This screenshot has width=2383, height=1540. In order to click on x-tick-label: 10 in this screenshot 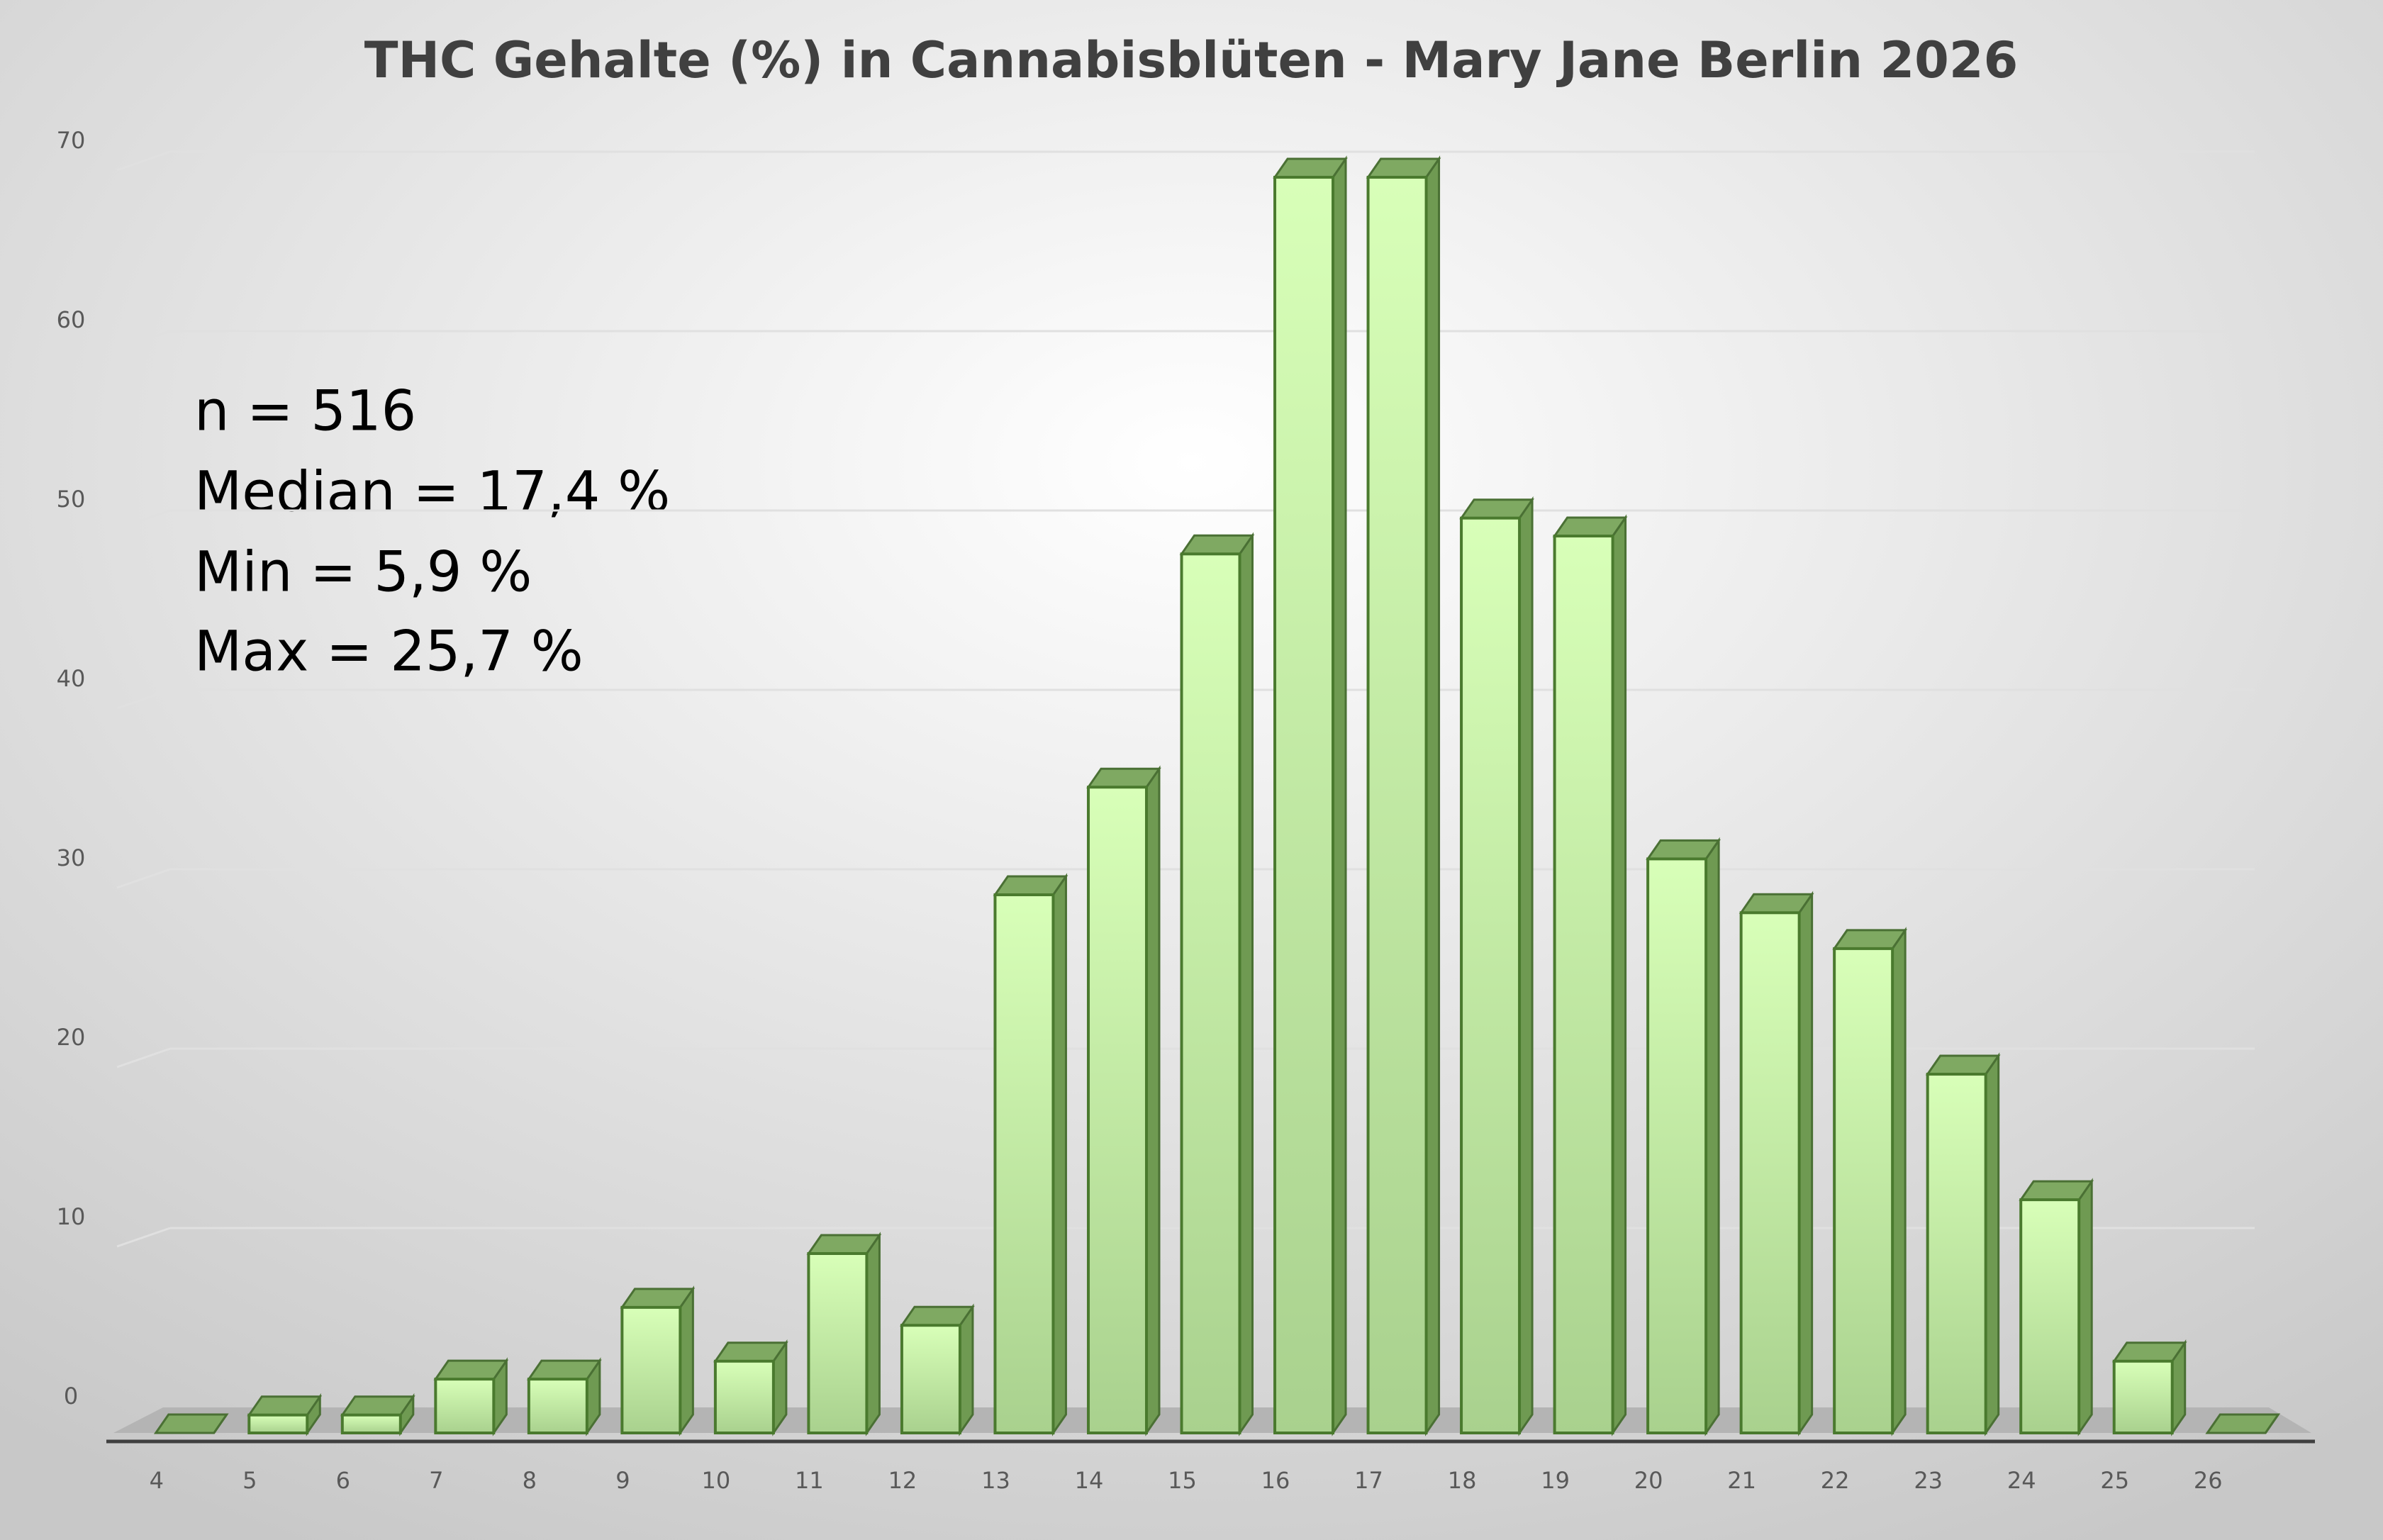, I will do `click(716, 1480)`.